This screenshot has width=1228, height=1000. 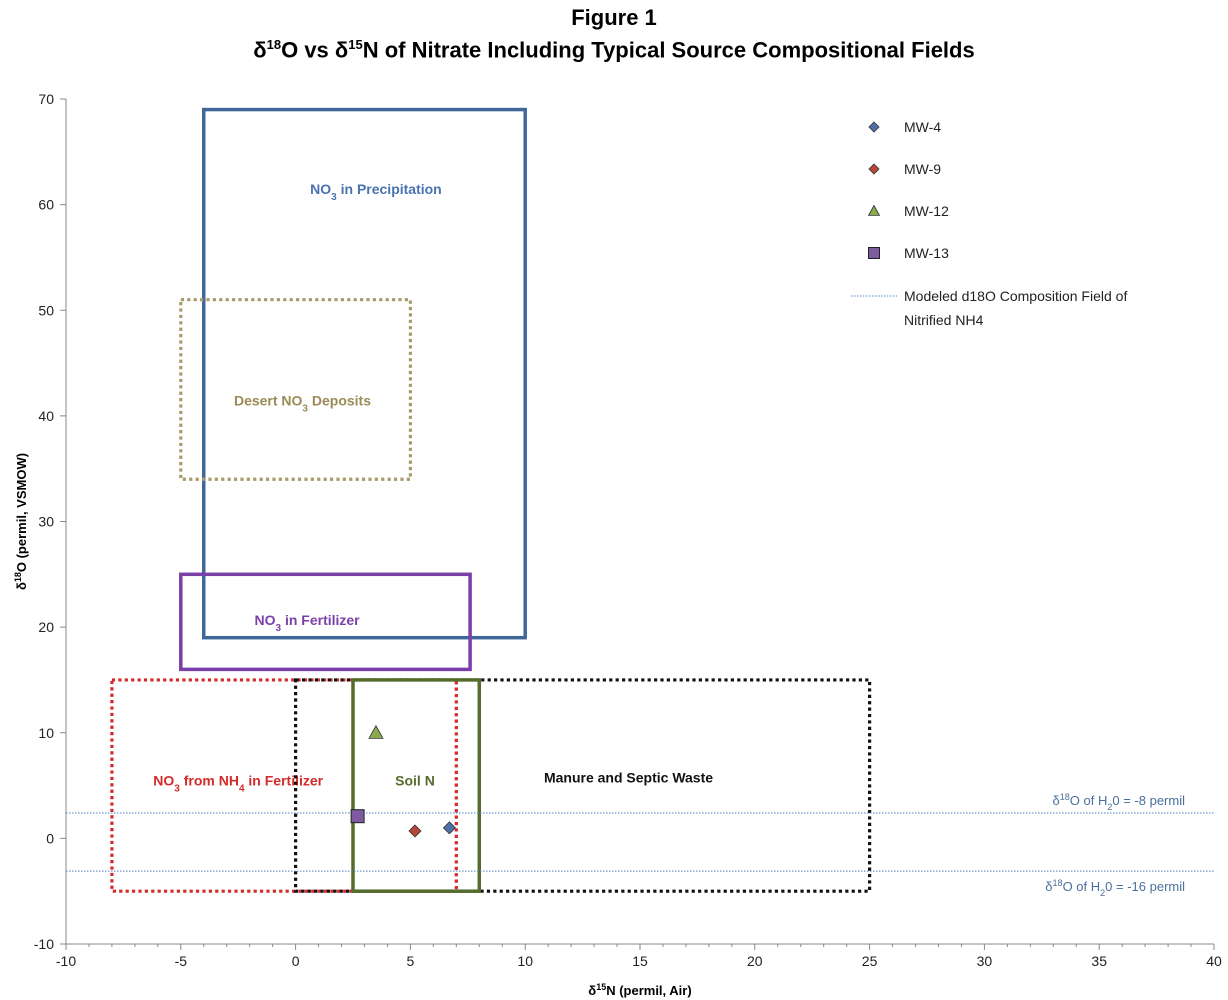 What do you see at coordinates (21, 521) in the screenshot?
I see `y-axis-title: δ18O (permil, VSMOW)` at bounding box center [21, 521].